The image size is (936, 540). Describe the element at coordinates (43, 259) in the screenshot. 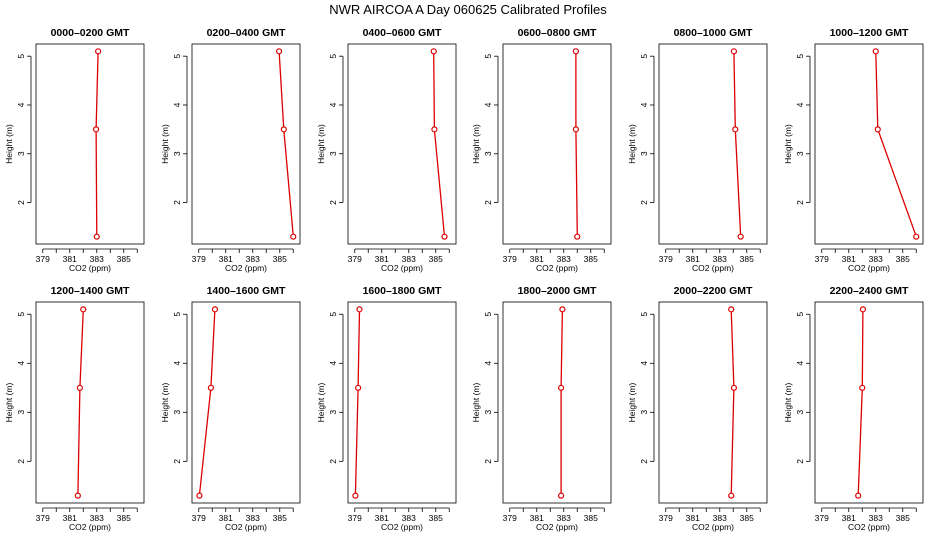

I see `panel-1-x-tick-label: 379` at that location.